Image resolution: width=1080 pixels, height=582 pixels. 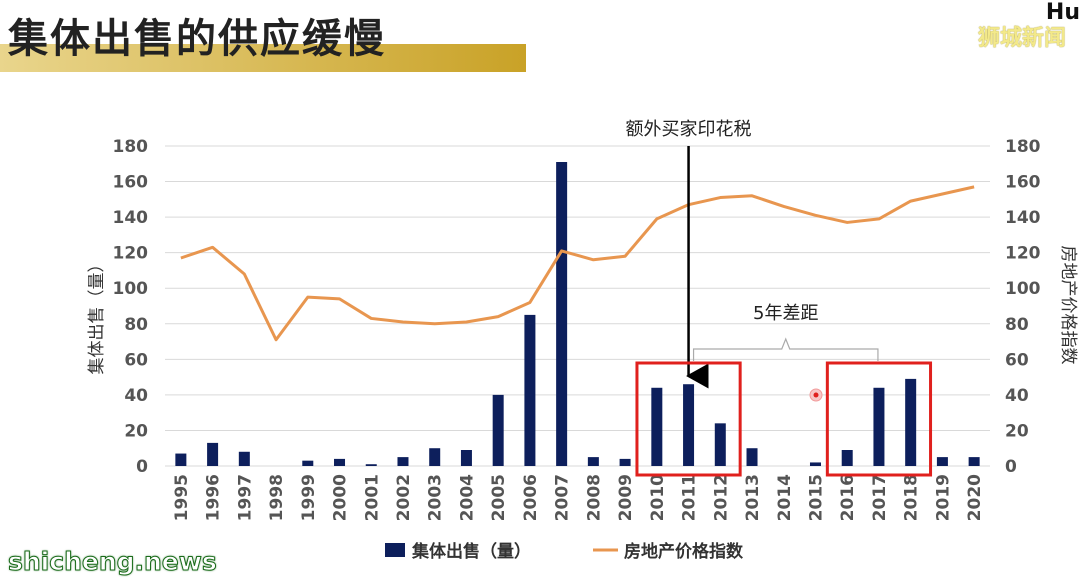 What do you see at coordinates (136, 360) in the screenshot?
I see `y-tick-label: 60` at bounding box center [136, 360].